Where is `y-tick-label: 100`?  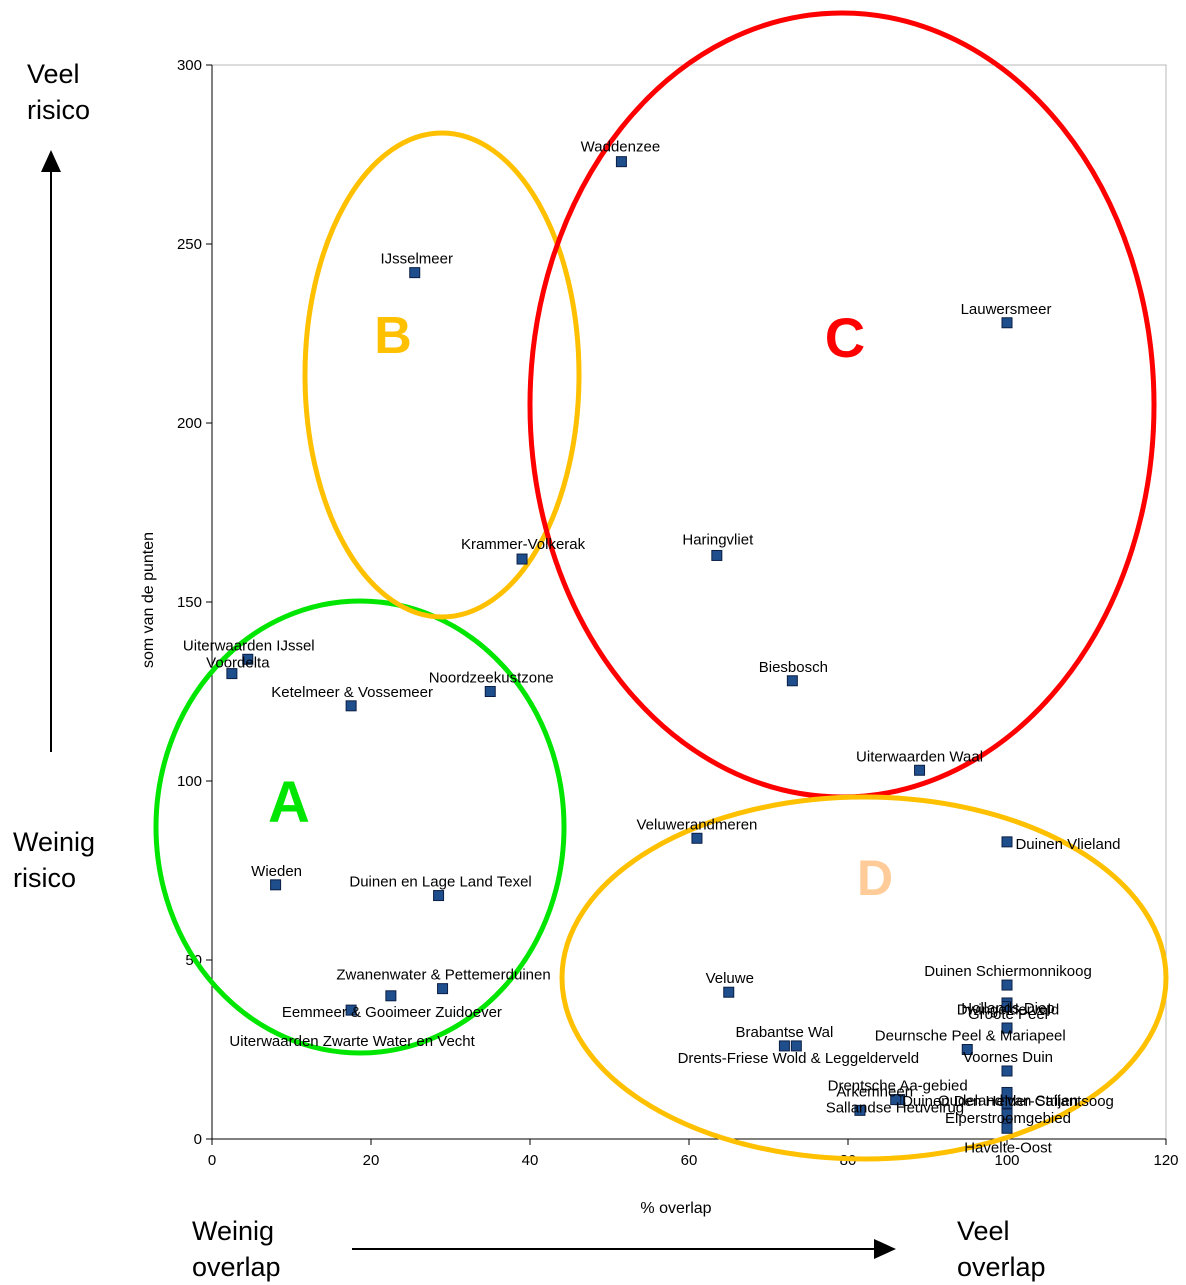 y-tick-label: 100 is located at coordinates (189, 781).